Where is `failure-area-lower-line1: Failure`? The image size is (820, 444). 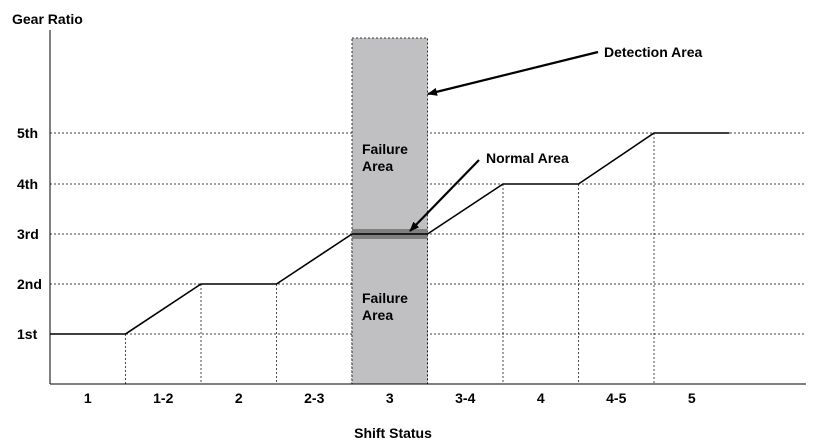 failure-area-lower-line1: Failure is located at coordinates (385, 298).